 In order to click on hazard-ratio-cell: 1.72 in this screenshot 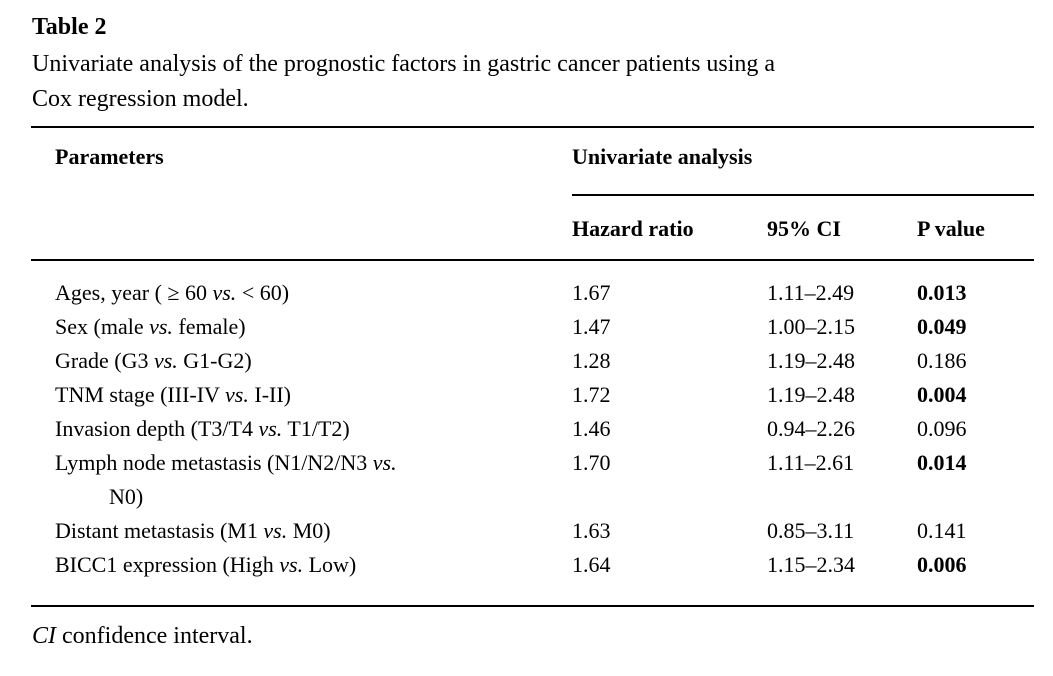, I will do `click(591, 394)`.